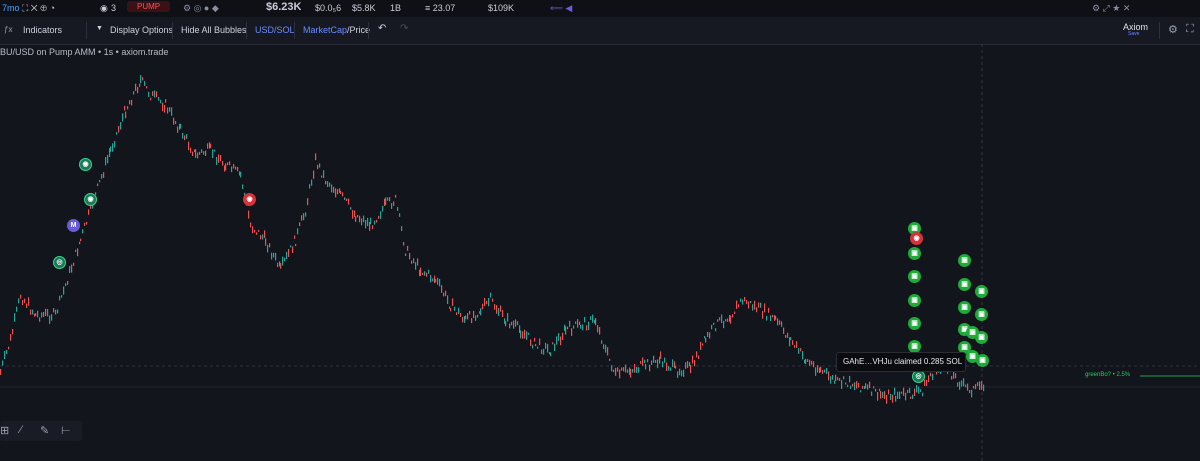  I want to click on tool-icons: ⚙ ◎ ● ◆, so click(201, 8).